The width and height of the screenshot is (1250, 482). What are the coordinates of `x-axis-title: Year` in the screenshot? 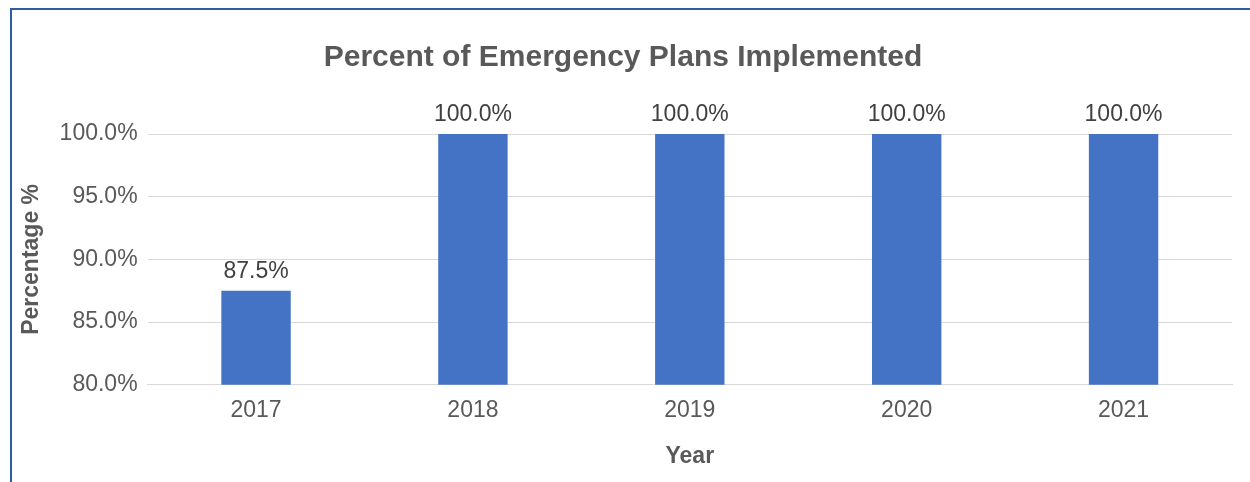 It's located at (690, 454).